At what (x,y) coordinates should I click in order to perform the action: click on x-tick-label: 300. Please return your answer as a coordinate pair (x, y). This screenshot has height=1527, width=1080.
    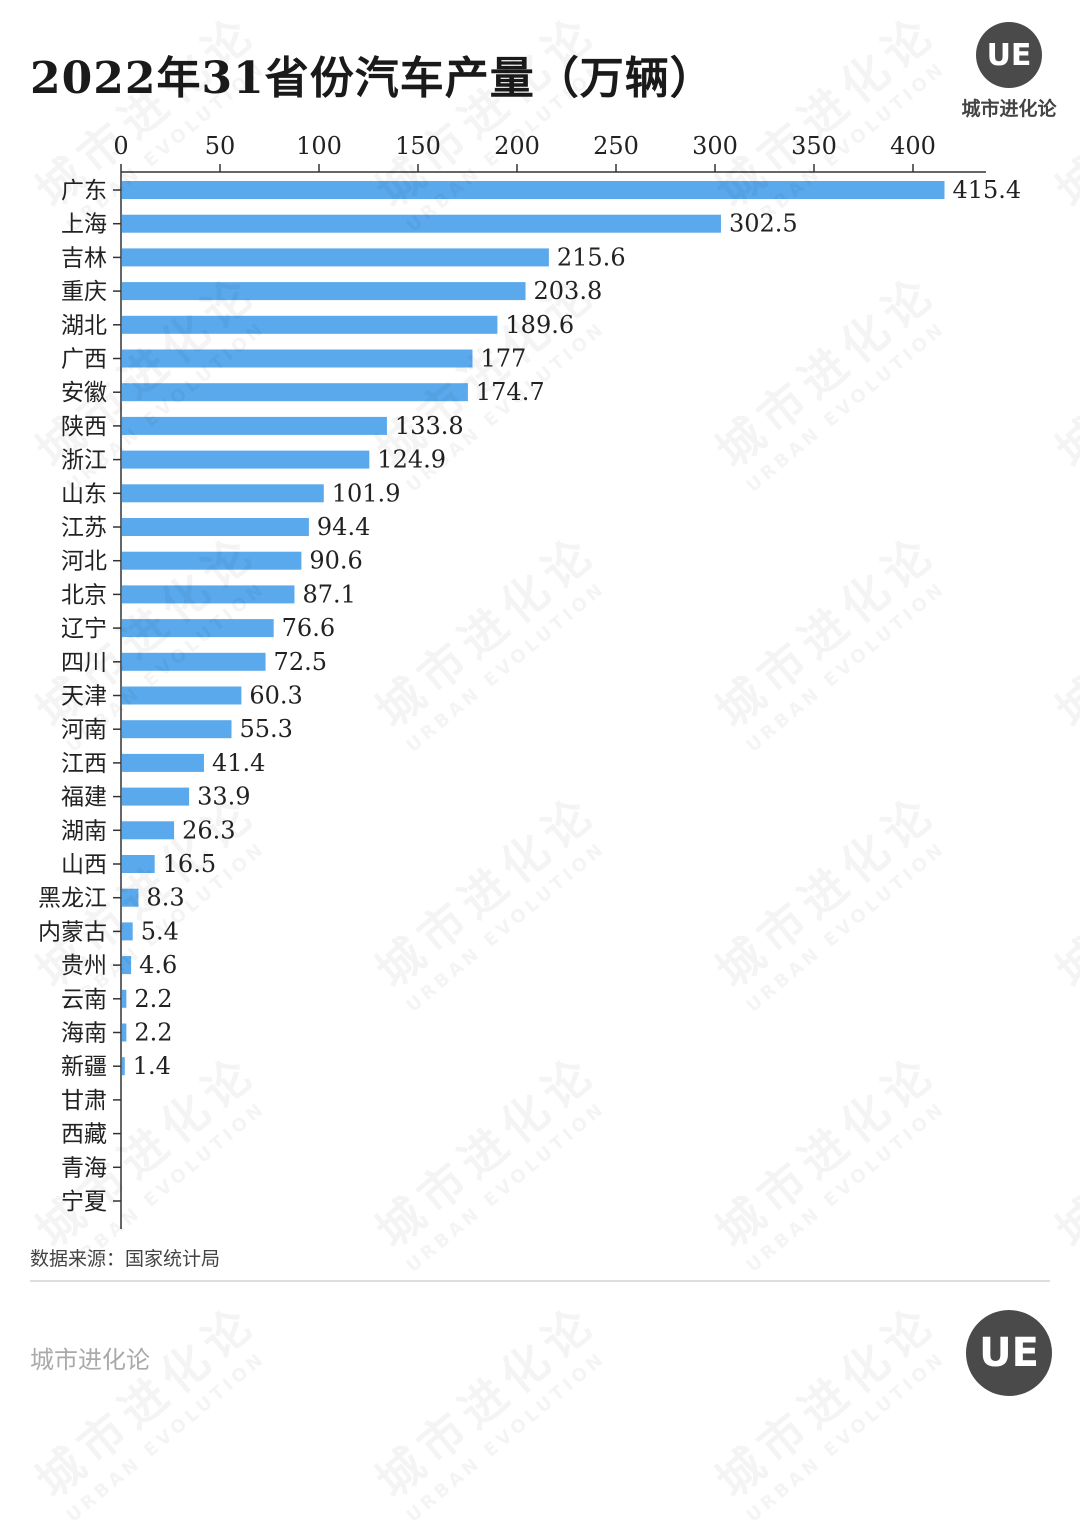
    Looking at the image, I should click on (715, 146).